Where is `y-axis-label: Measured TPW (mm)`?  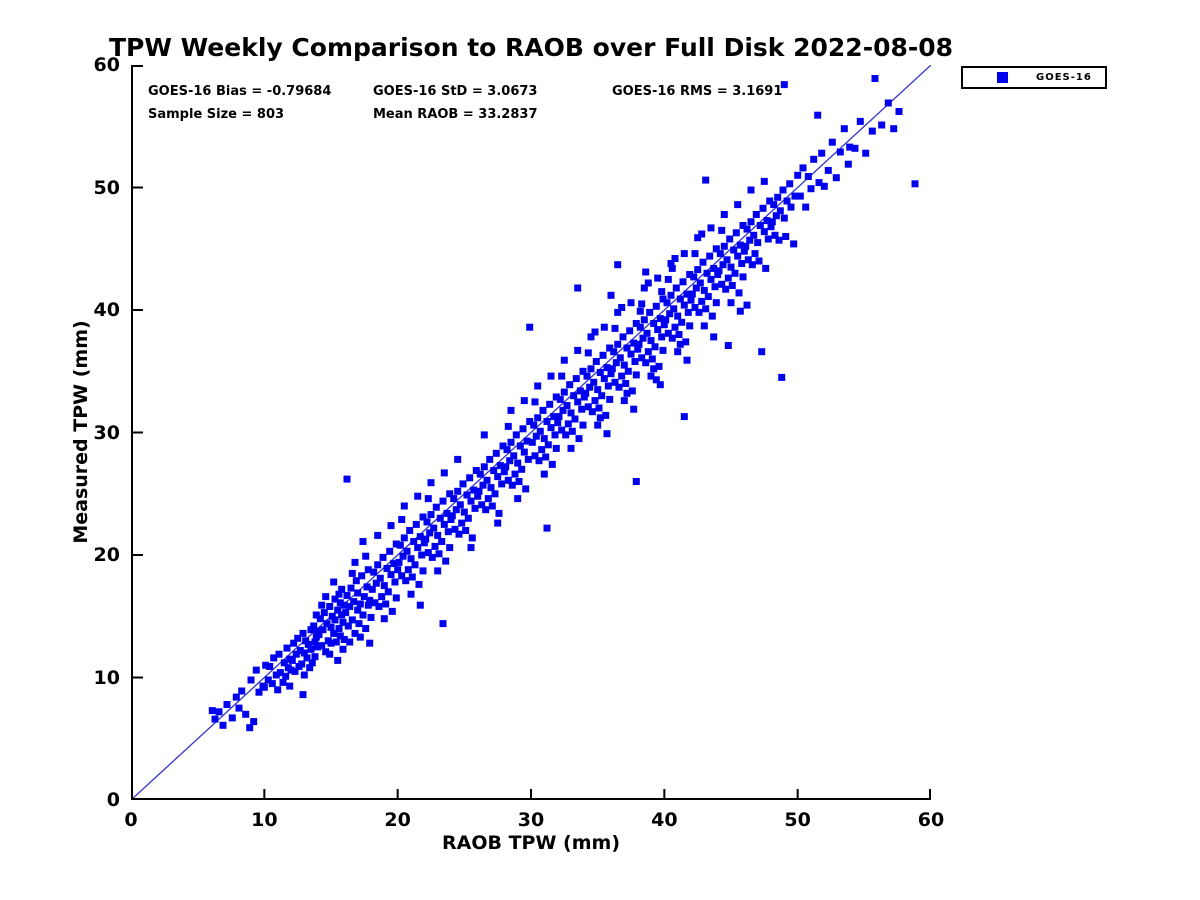
y-axis-label: Measured TPW (mm) is located at coordinates (81, 432).